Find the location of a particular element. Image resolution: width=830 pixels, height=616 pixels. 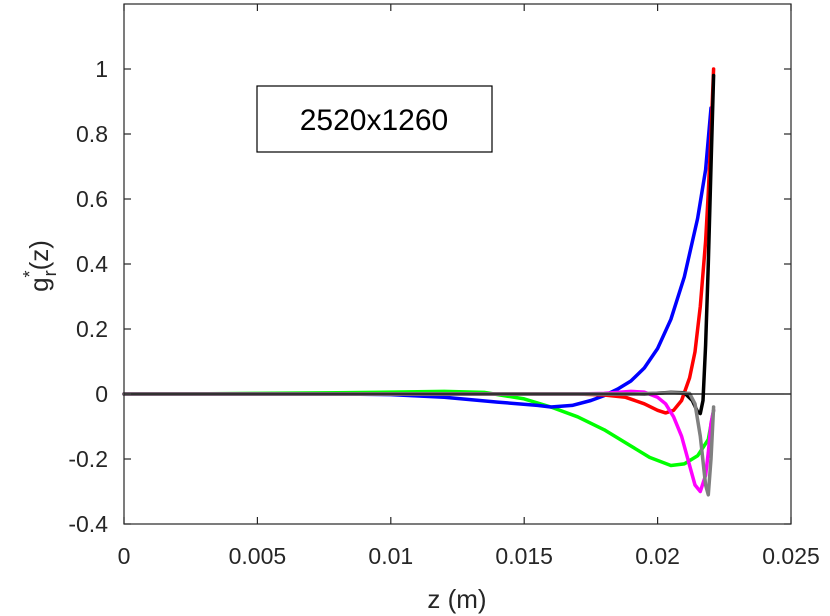

x-tick-label: 0.025 is located at coordinates (791, 556).